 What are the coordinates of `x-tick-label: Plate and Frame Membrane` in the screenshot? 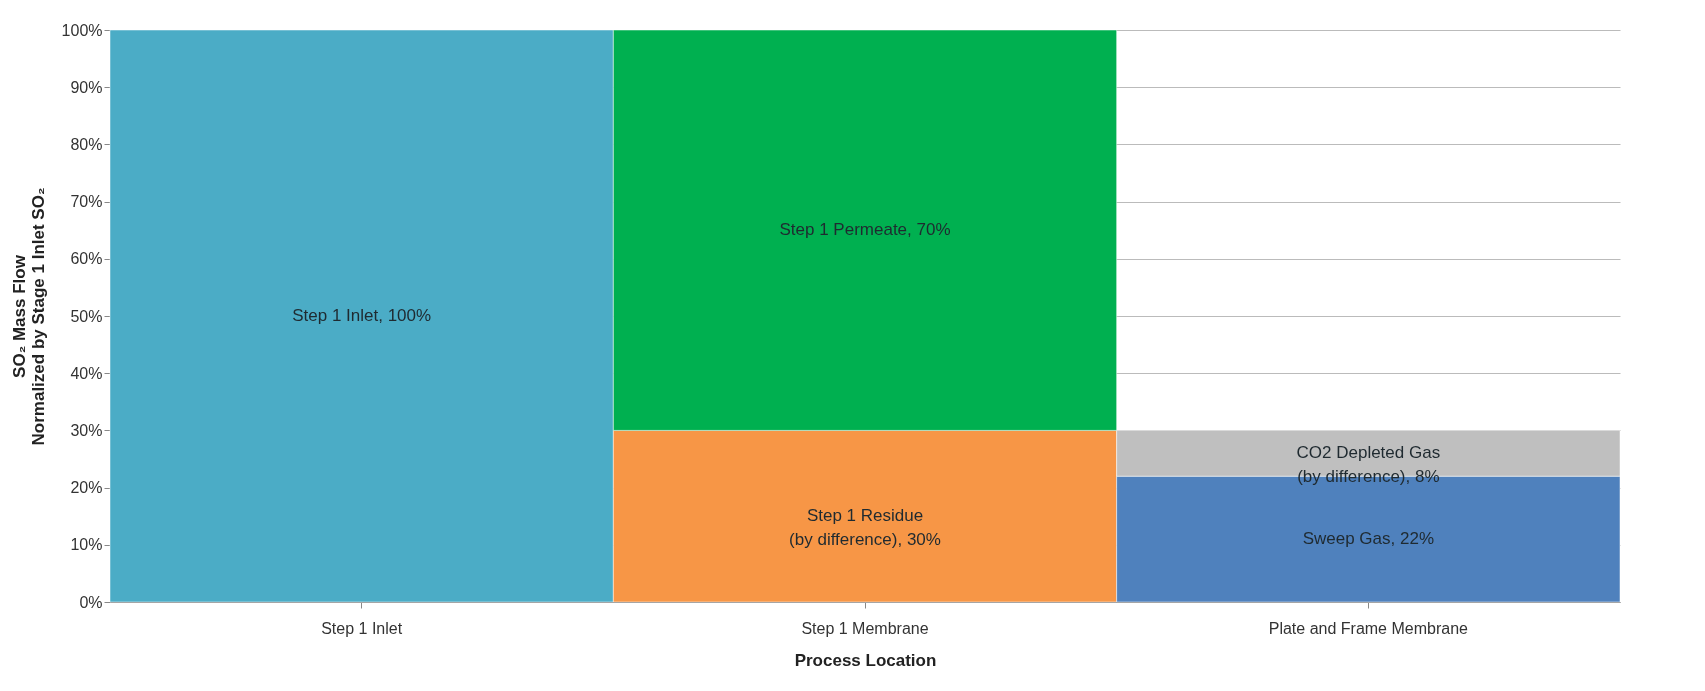 It's located at (1368, 628).